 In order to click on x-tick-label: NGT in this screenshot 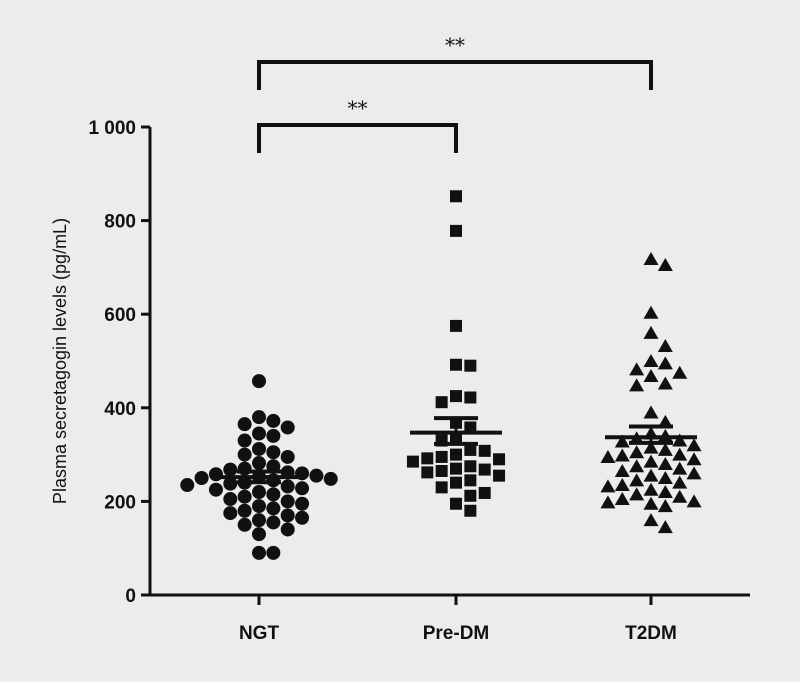, I will do `click(259, 633)`.